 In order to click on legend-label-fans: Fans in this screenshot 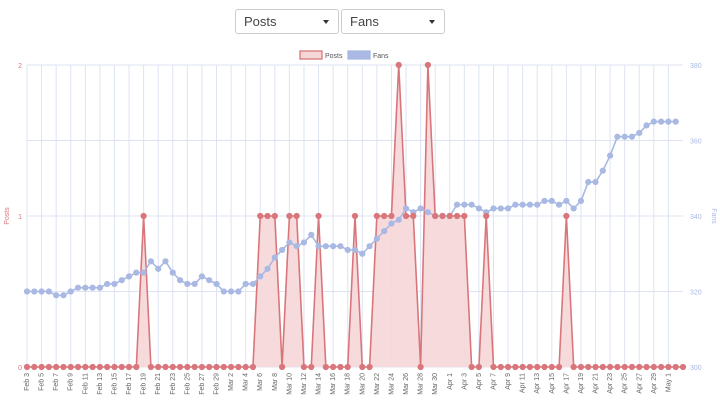, I will do `click(381, 56)`.